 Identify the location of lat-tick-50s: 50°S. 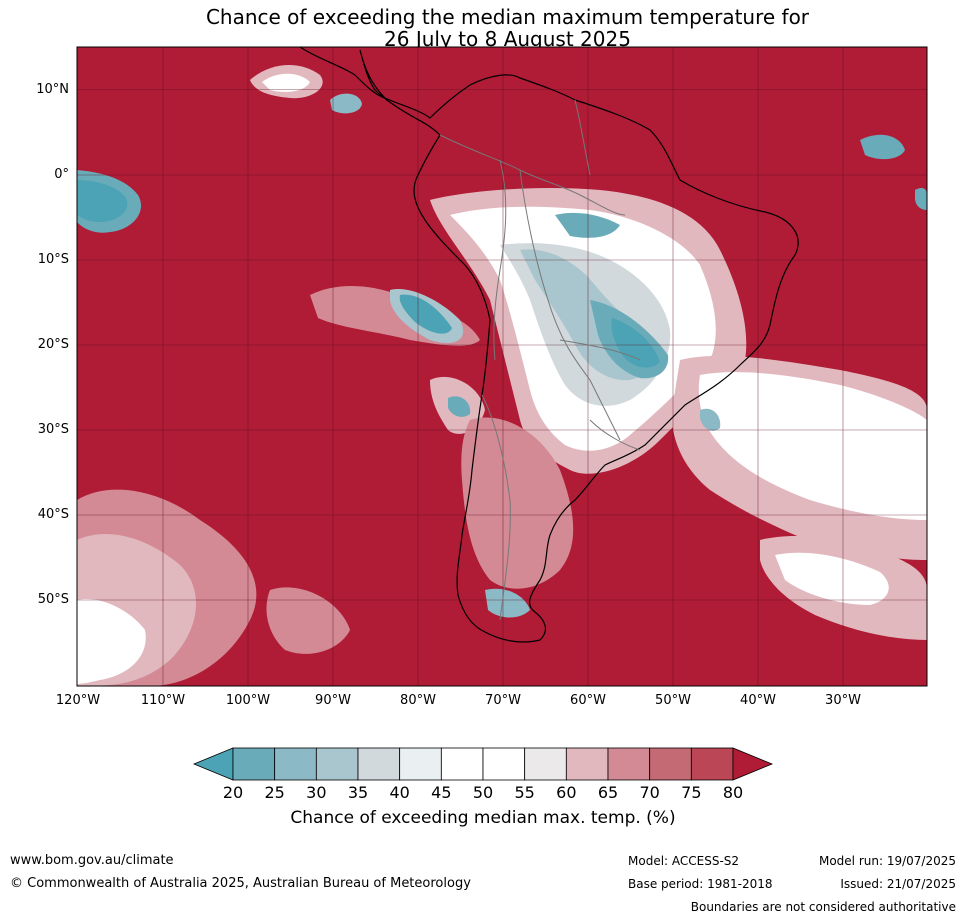
(53, 599).